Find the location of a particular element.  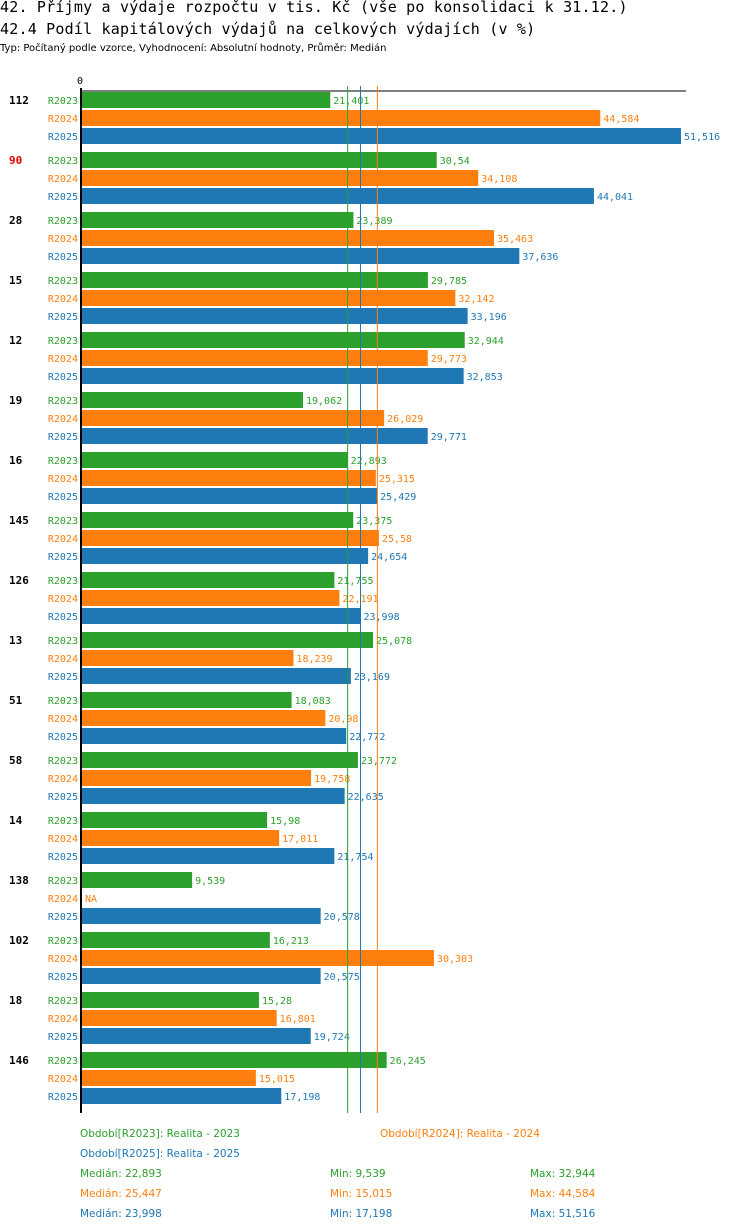

data-label: 23,389 is located at coordinates (374, 221).